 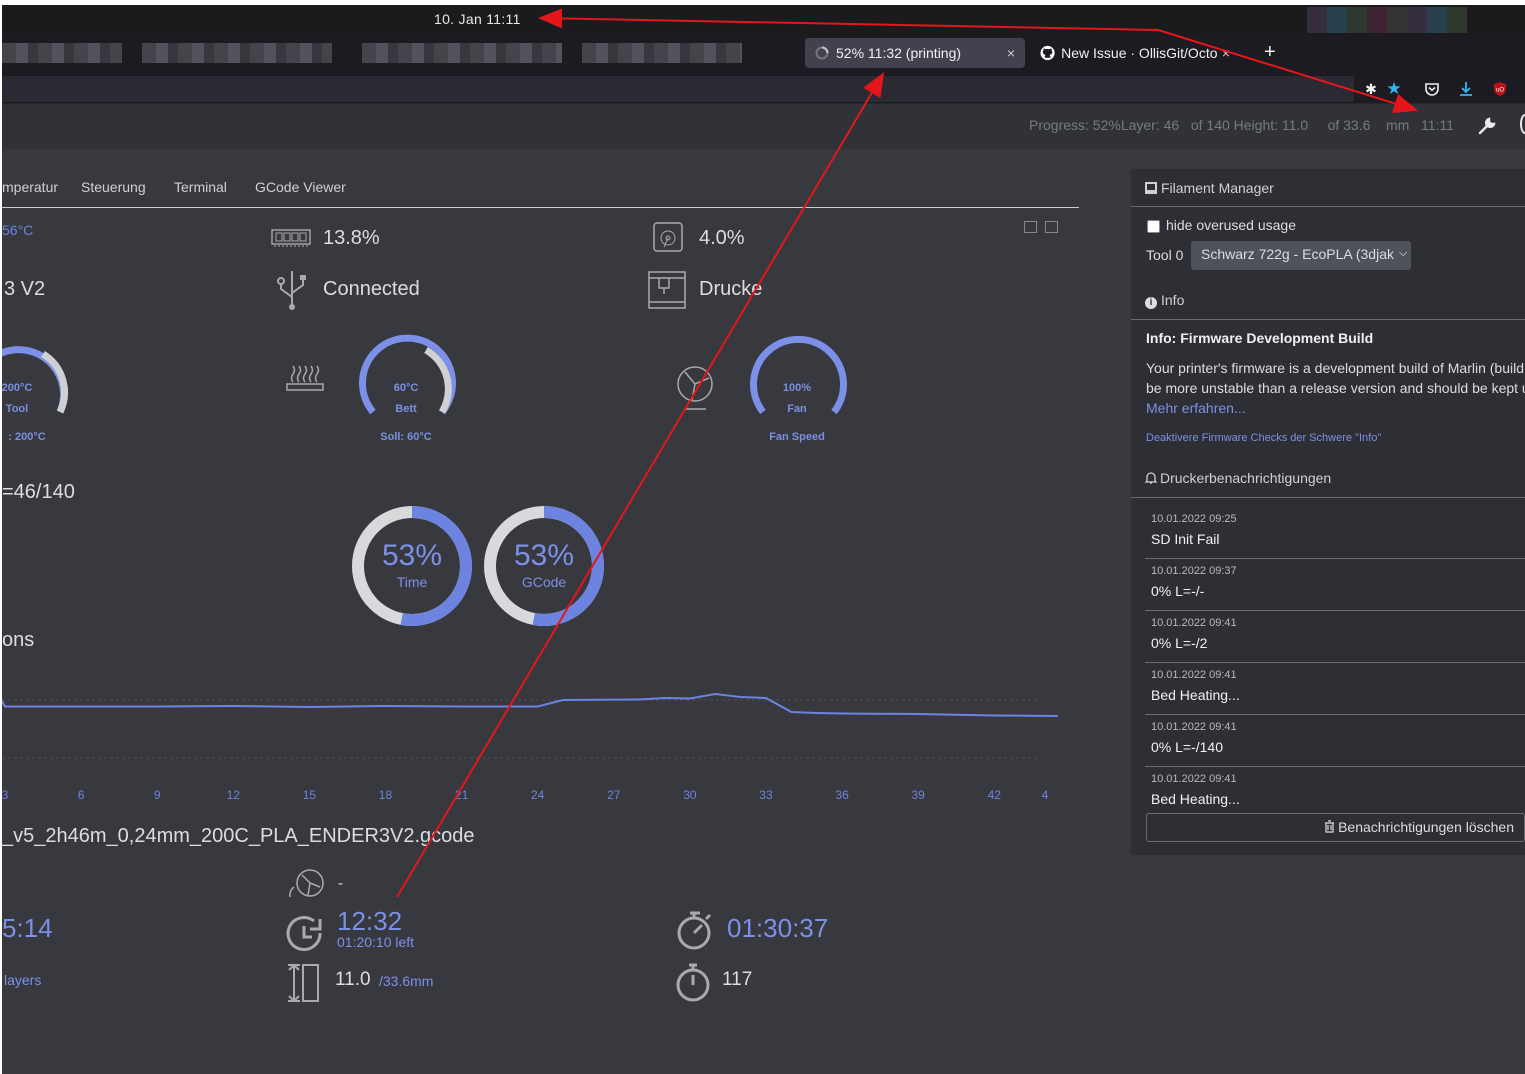 I want to click on filament-manager-header: Filament Manager, so click(x=1209, y=188).